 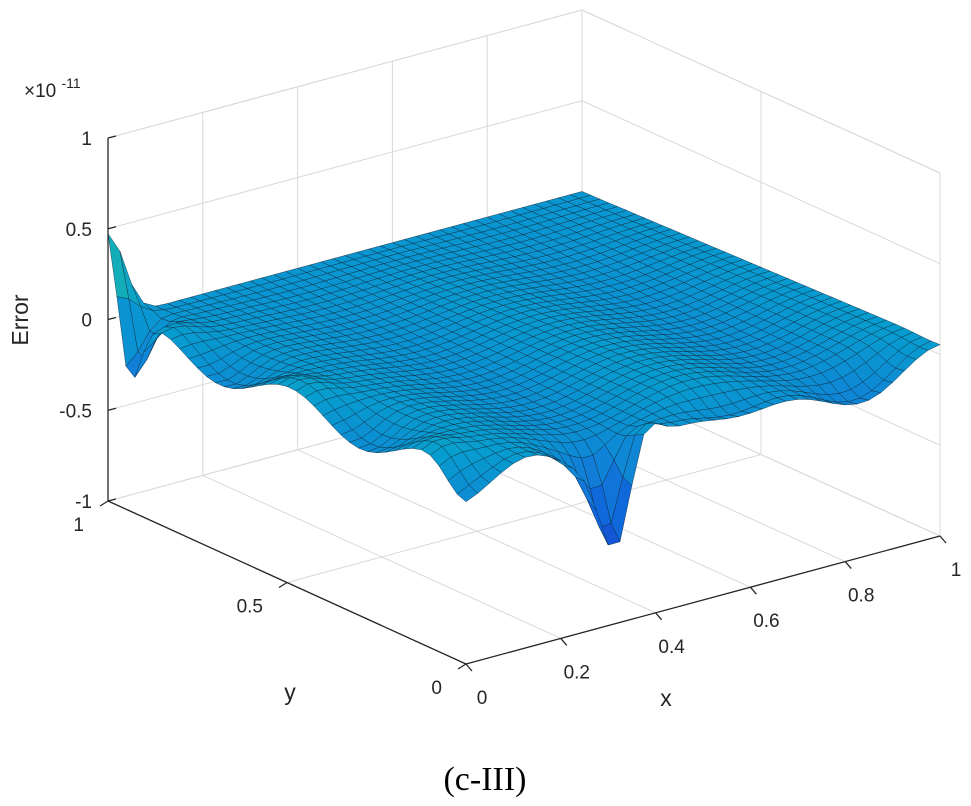 I want to click on x-tick-label: 0.2, so click(x=577, y=672).